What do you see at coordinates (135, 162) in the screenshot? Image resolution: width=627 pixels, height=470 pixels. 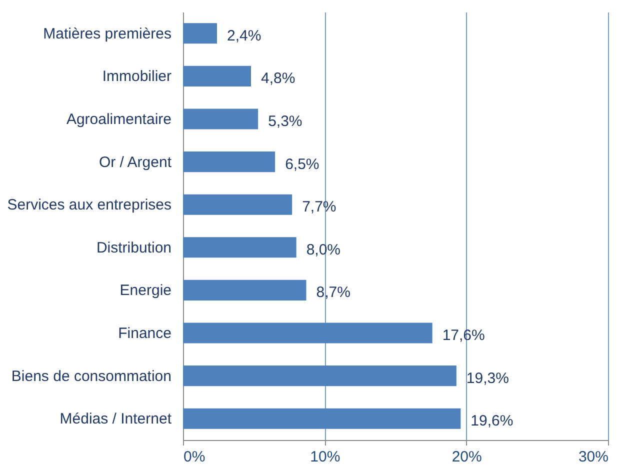 I see `y-tick-label: Or / Argent` at bounding box center [135, 162].